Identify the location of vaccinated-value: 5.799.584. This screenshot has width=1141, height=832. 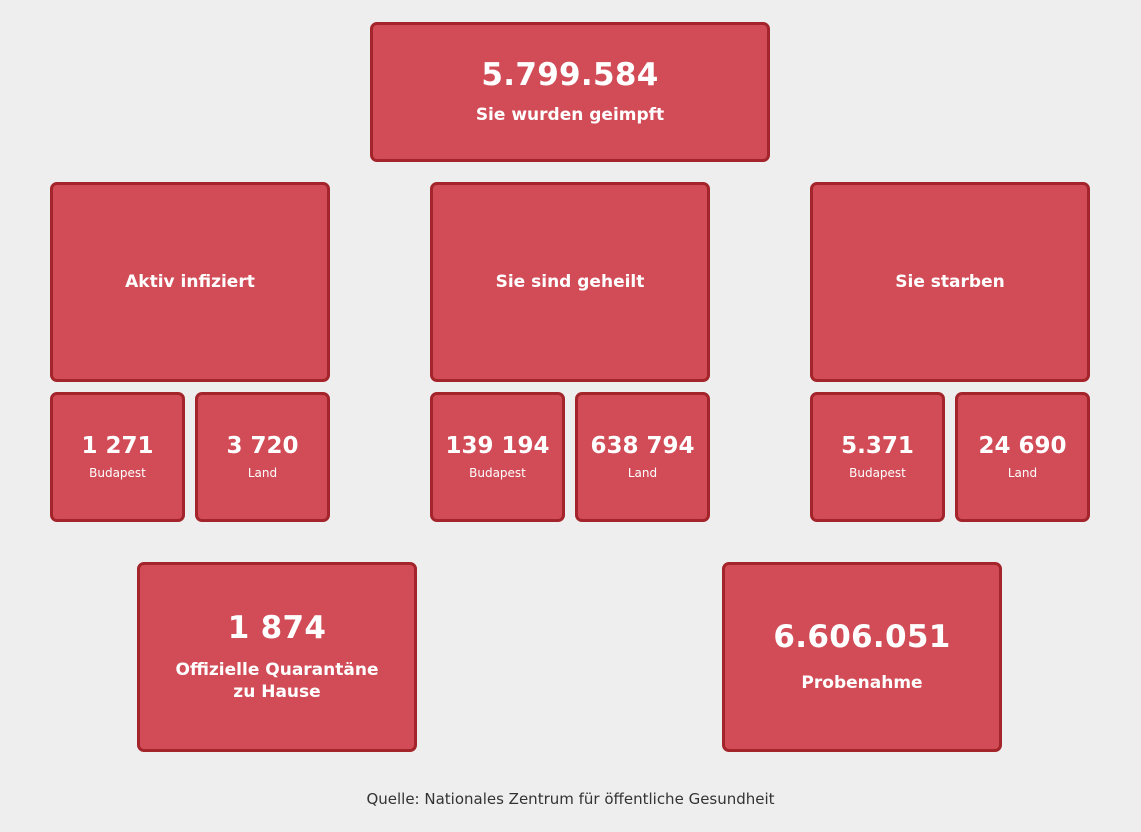
(570, 74).